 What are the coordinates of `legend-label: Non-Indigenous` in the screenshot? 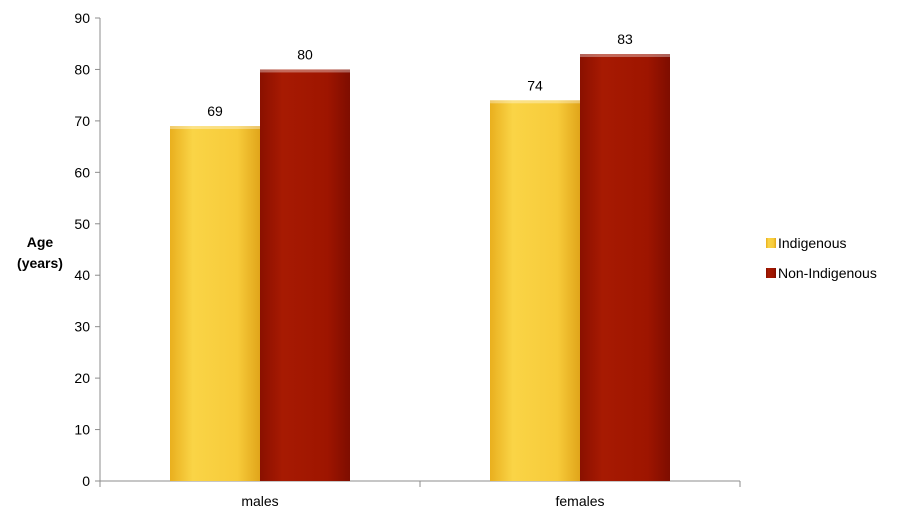 It's located at (827, 273).